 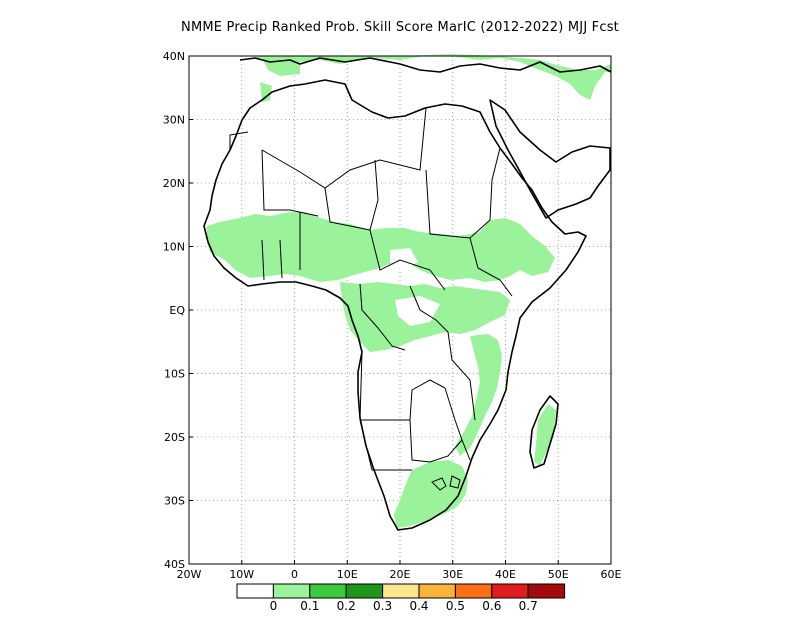 I want to click on madagascar-coastline, so click(x=544, y=432).